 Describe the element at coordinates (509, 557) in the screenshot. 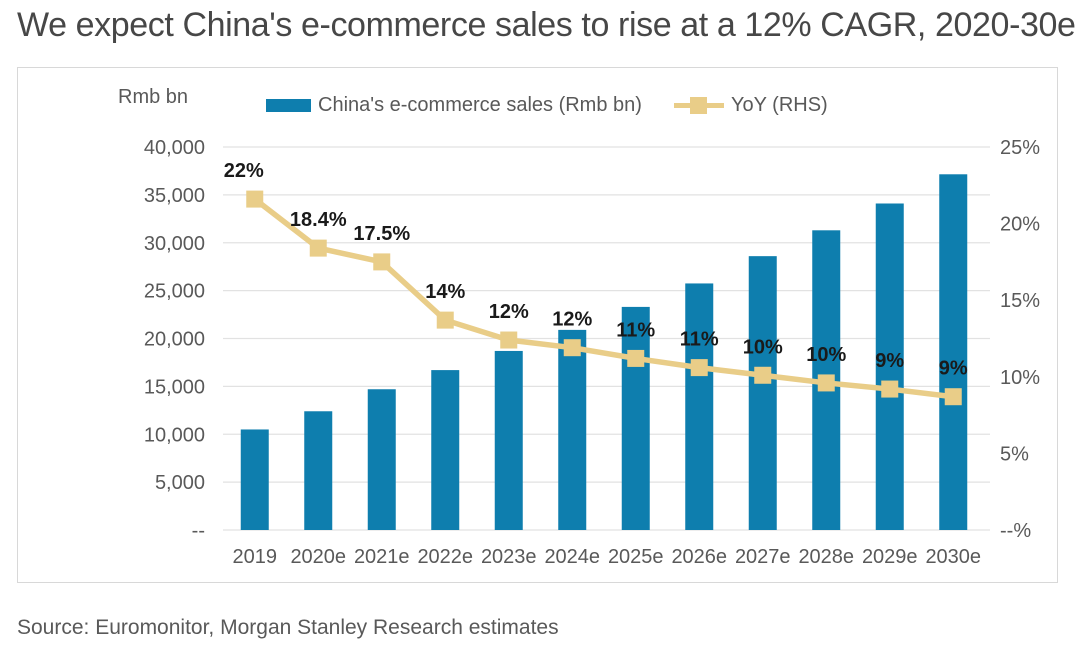

I see `x-axis-label-2023e: 2023e` at that location.